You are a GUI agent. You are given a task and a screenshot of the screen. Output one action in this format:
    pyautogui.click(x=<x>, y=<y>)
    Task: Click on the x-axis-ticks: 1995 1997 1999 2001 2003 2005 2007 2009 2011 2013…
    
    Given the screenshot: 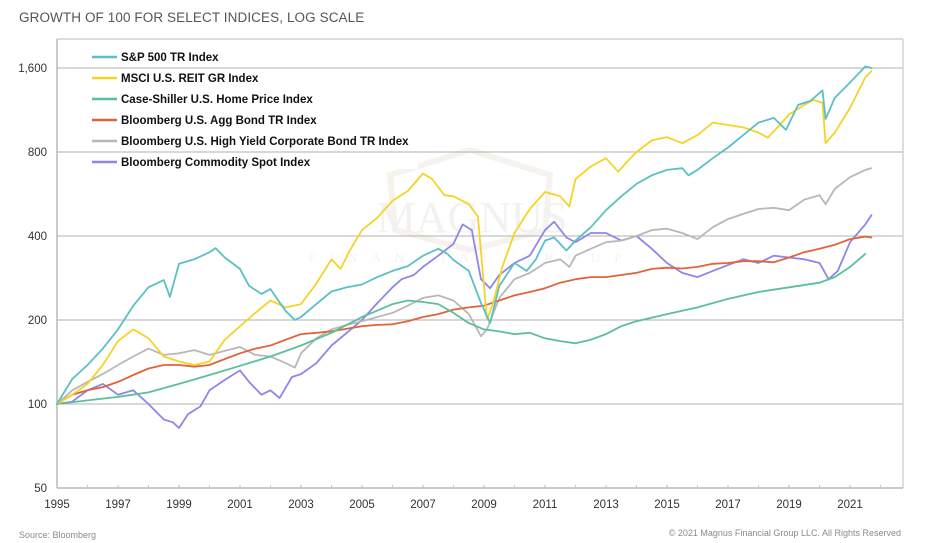 What is the action you would take?
    pyautogui.click(x=462, y=498)
    